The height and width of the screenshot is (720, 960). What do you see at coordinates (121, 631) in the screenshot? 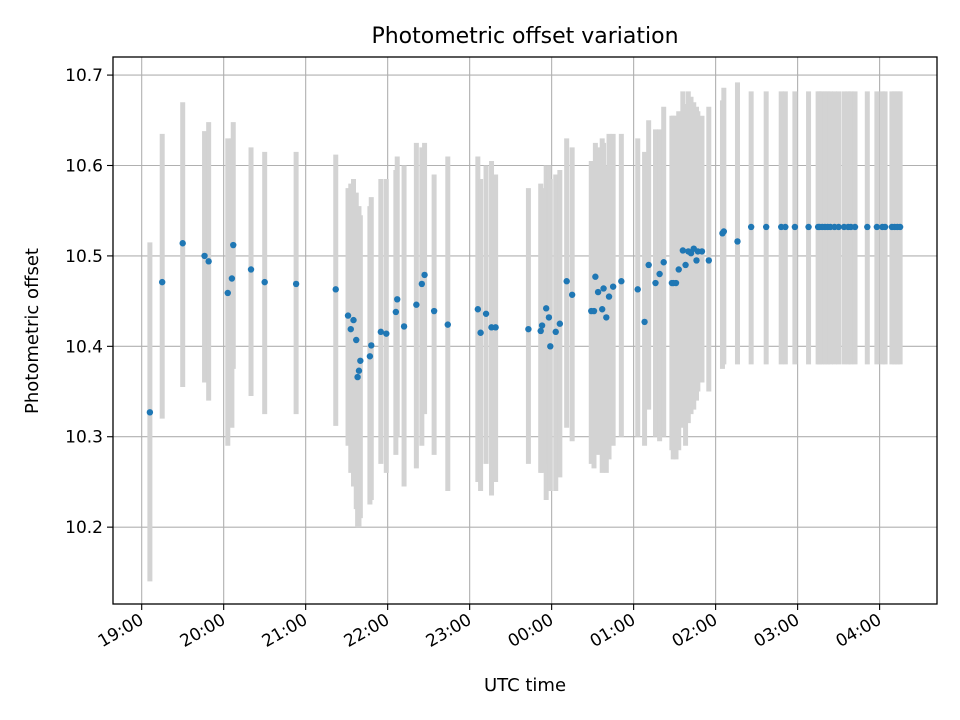
I see `x-tick-label: 19:00` at bounding box center [121, 631].